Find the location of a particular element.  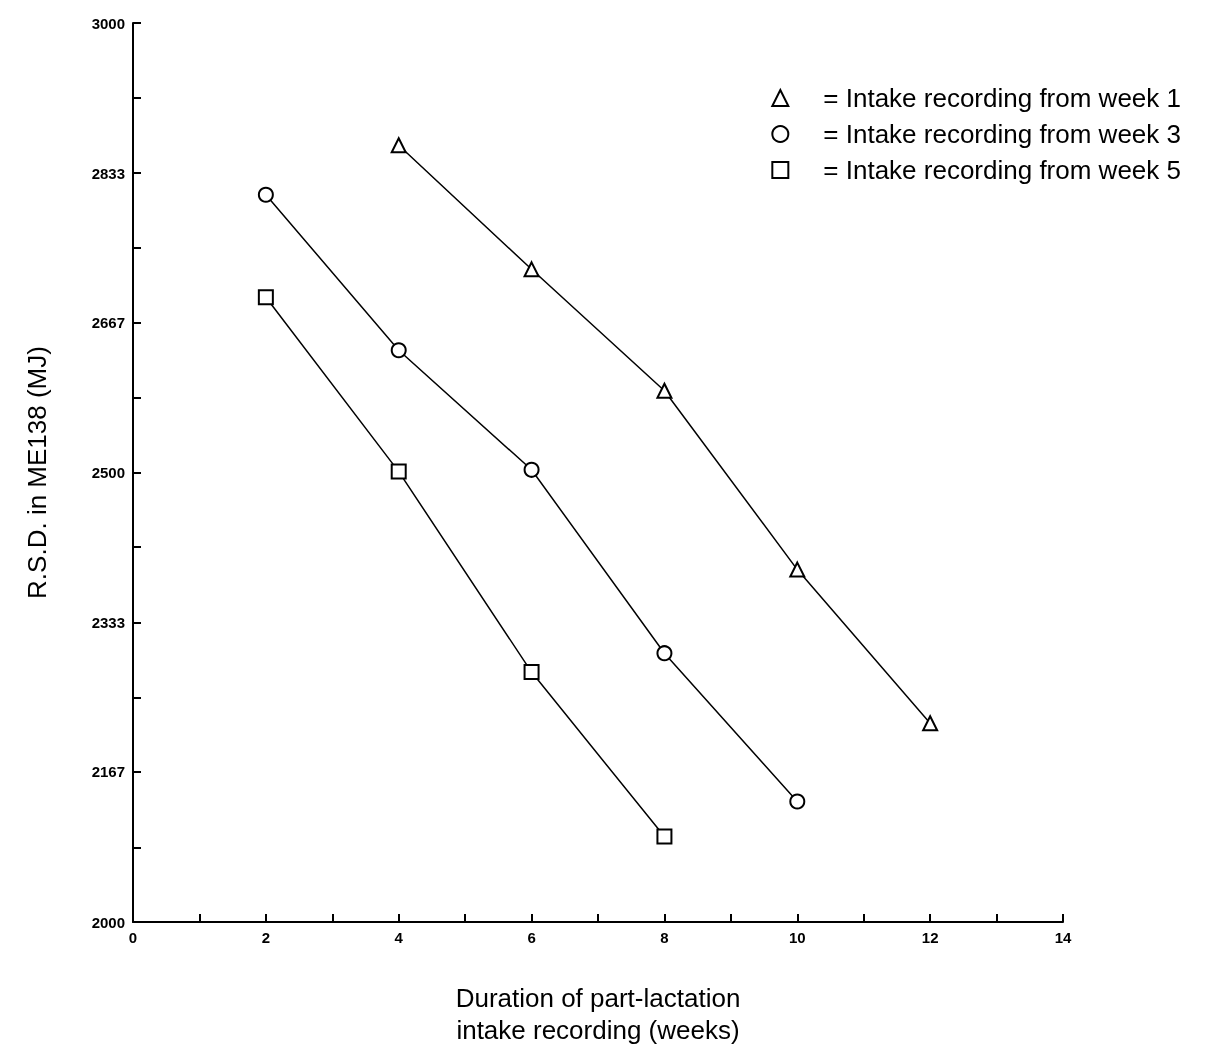

legend-label: = Intake recording from week 1 is located at coordinates (1002, 98).